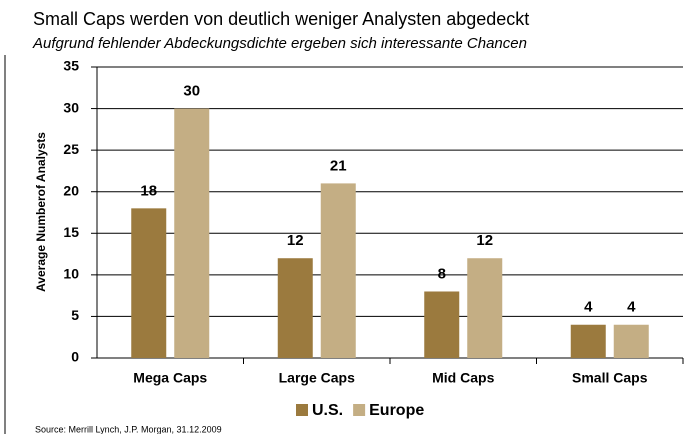 This screenshot has width=689, height=434. I want to click on x-tick-label: Small Caps, so click(610, 378).